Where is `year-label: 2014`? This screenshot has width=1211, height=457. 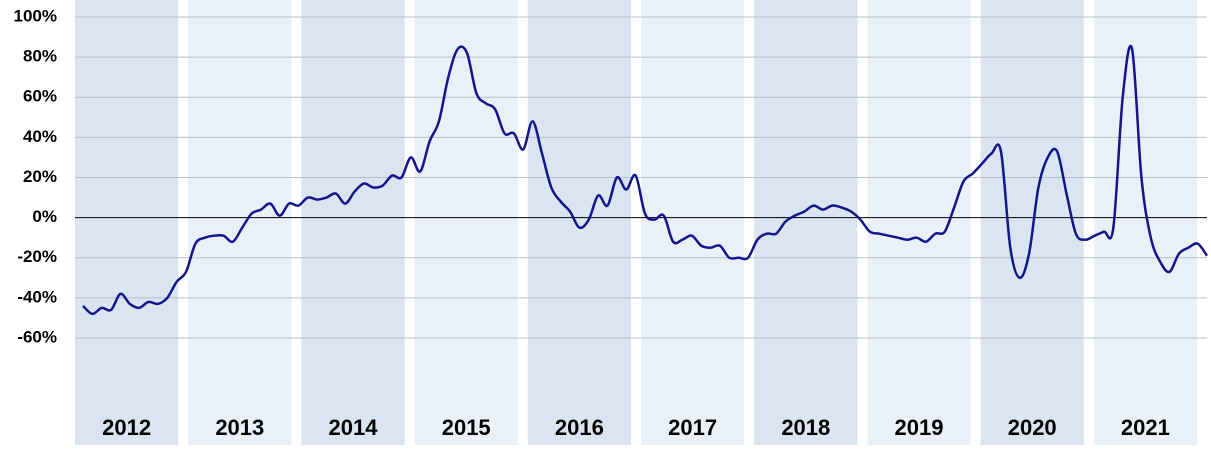
year-label: 2014 is located at coordinates (354, 427).